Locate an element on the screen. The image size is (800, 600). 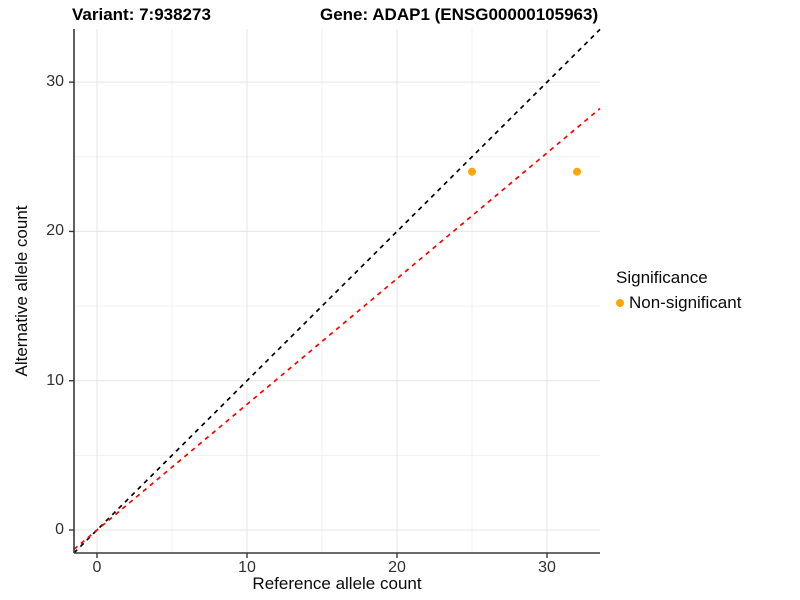
y-axis-title: Alternative allele count is located at coordinates (21, 291).